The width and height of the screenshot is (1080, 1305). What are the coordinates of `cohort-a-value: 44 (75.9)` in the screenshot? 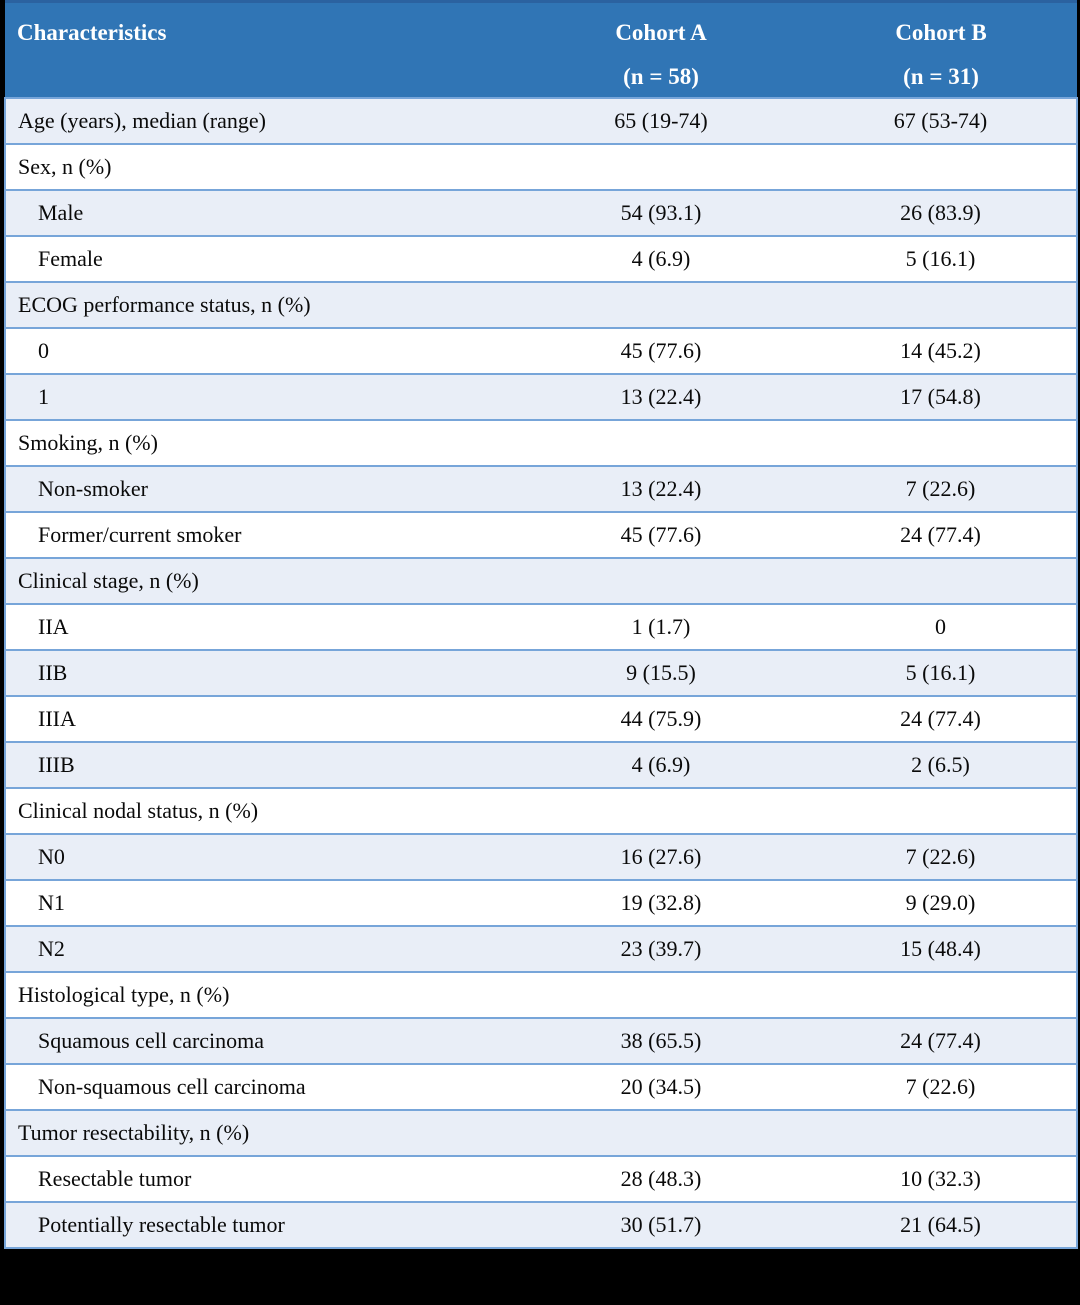 It's located at (661, 718).